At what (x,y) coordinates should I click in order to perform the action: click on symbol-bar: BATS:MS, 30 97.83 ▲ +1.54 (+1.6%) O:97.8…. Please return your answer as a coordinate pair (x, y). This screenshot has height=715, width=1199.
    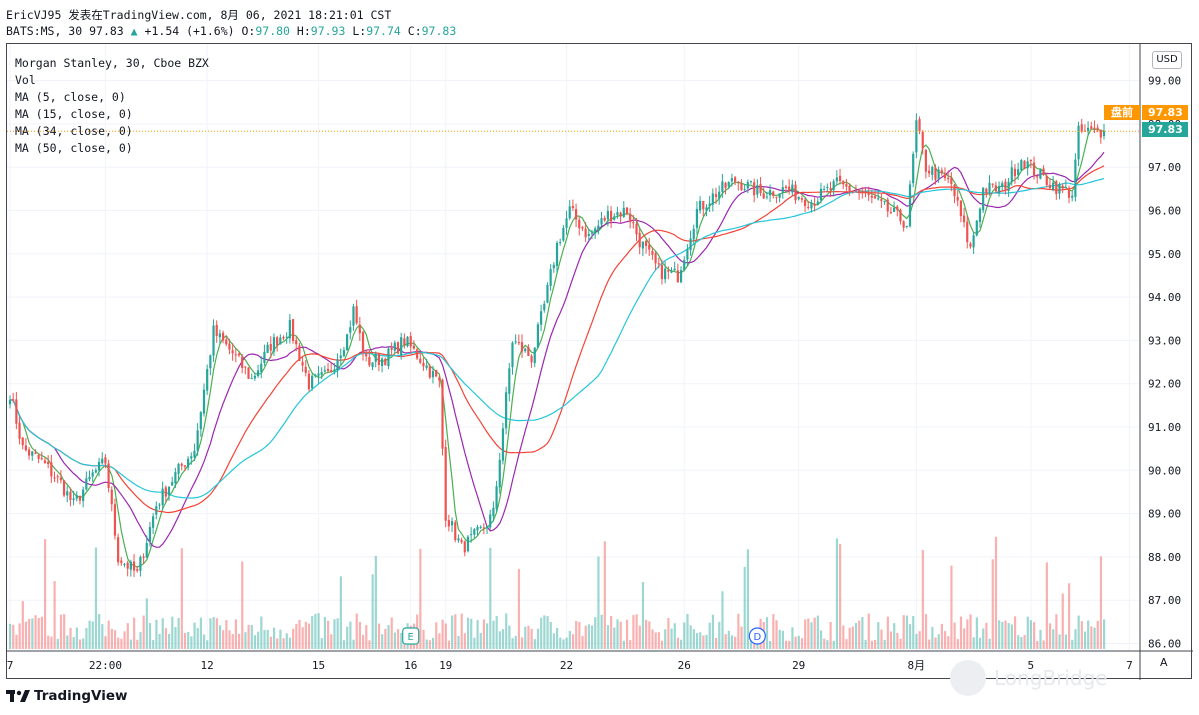
    Looking at the image, I should click on (231, 31).